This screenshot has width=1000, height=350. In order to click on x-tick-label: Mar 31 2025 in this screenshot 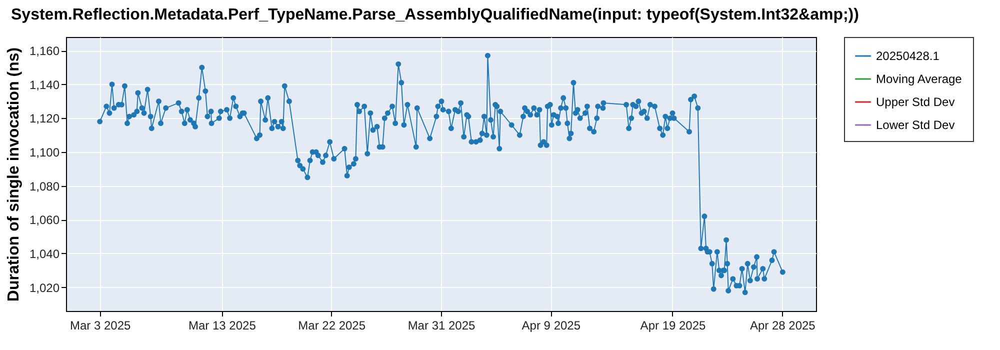, I will do `click(442, 325)`.